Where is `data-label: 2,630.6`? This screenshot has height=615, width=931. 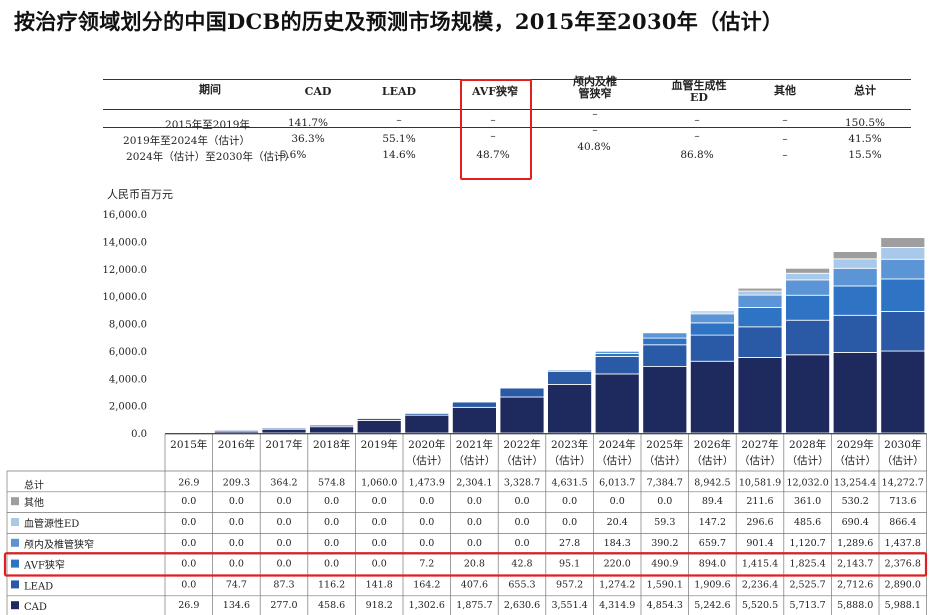
data-label: 2,630.6 is located at coordinates (522, 605).